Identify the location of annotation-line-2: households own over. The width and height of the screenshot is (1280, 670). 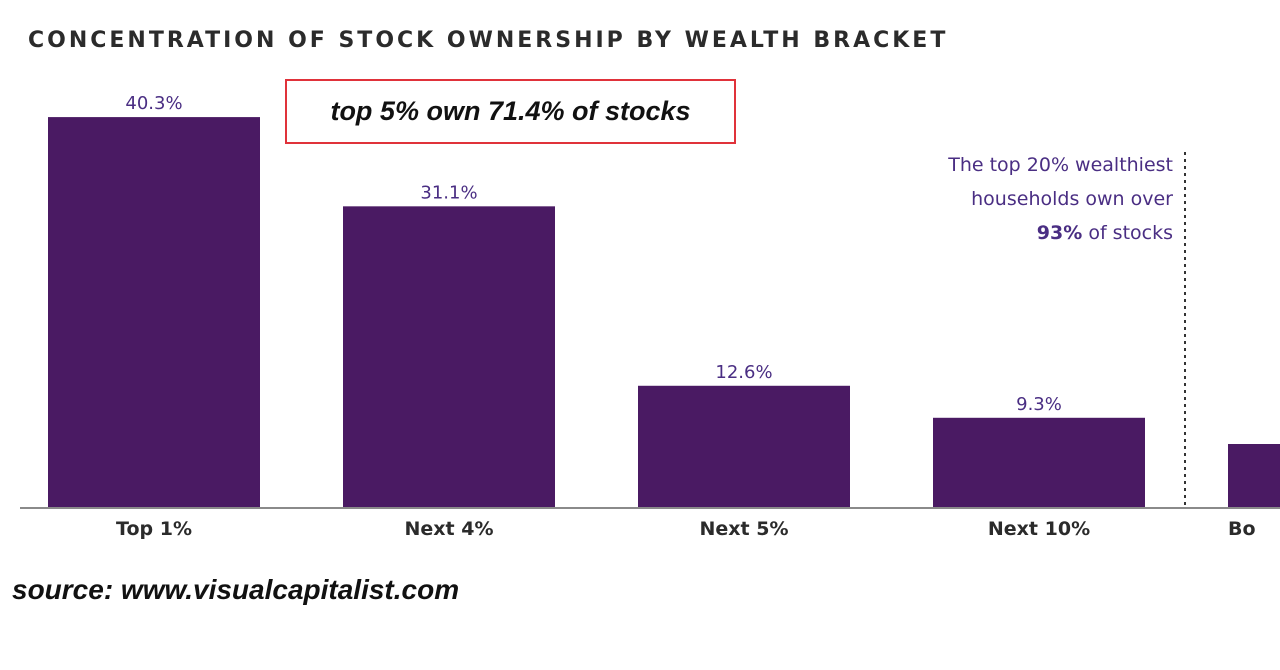
(1072, 199).